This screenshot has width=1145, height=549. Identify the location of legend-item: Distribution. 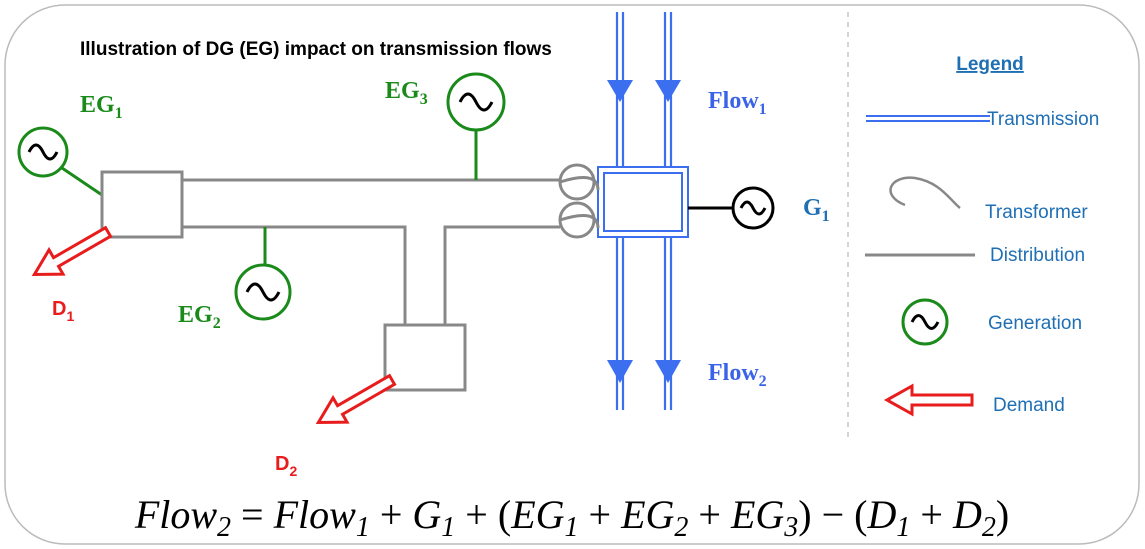
(1037, 255).